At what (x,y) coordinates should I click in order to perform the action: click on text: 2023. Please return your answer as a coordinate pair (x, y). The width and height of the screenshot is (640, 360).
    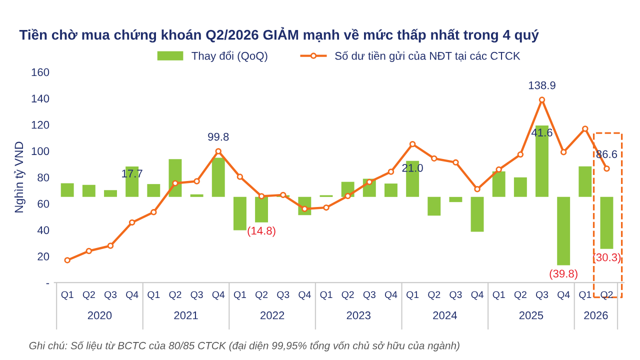
    Looking at the image, I should click on (358, 315).